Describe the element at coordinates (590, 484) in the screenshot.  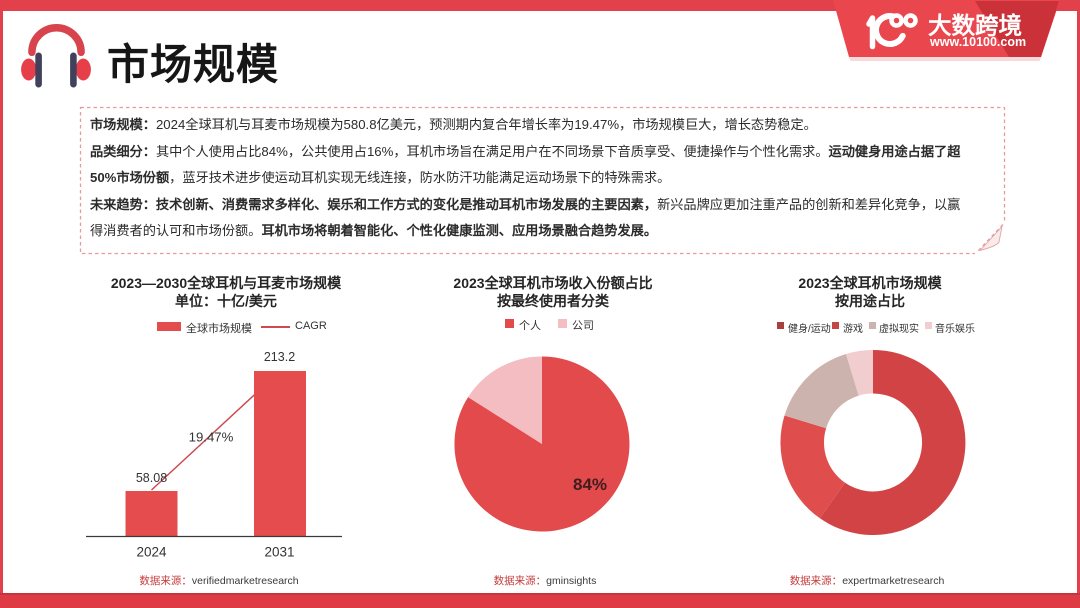
I see `svg-text: 84%` at that location.